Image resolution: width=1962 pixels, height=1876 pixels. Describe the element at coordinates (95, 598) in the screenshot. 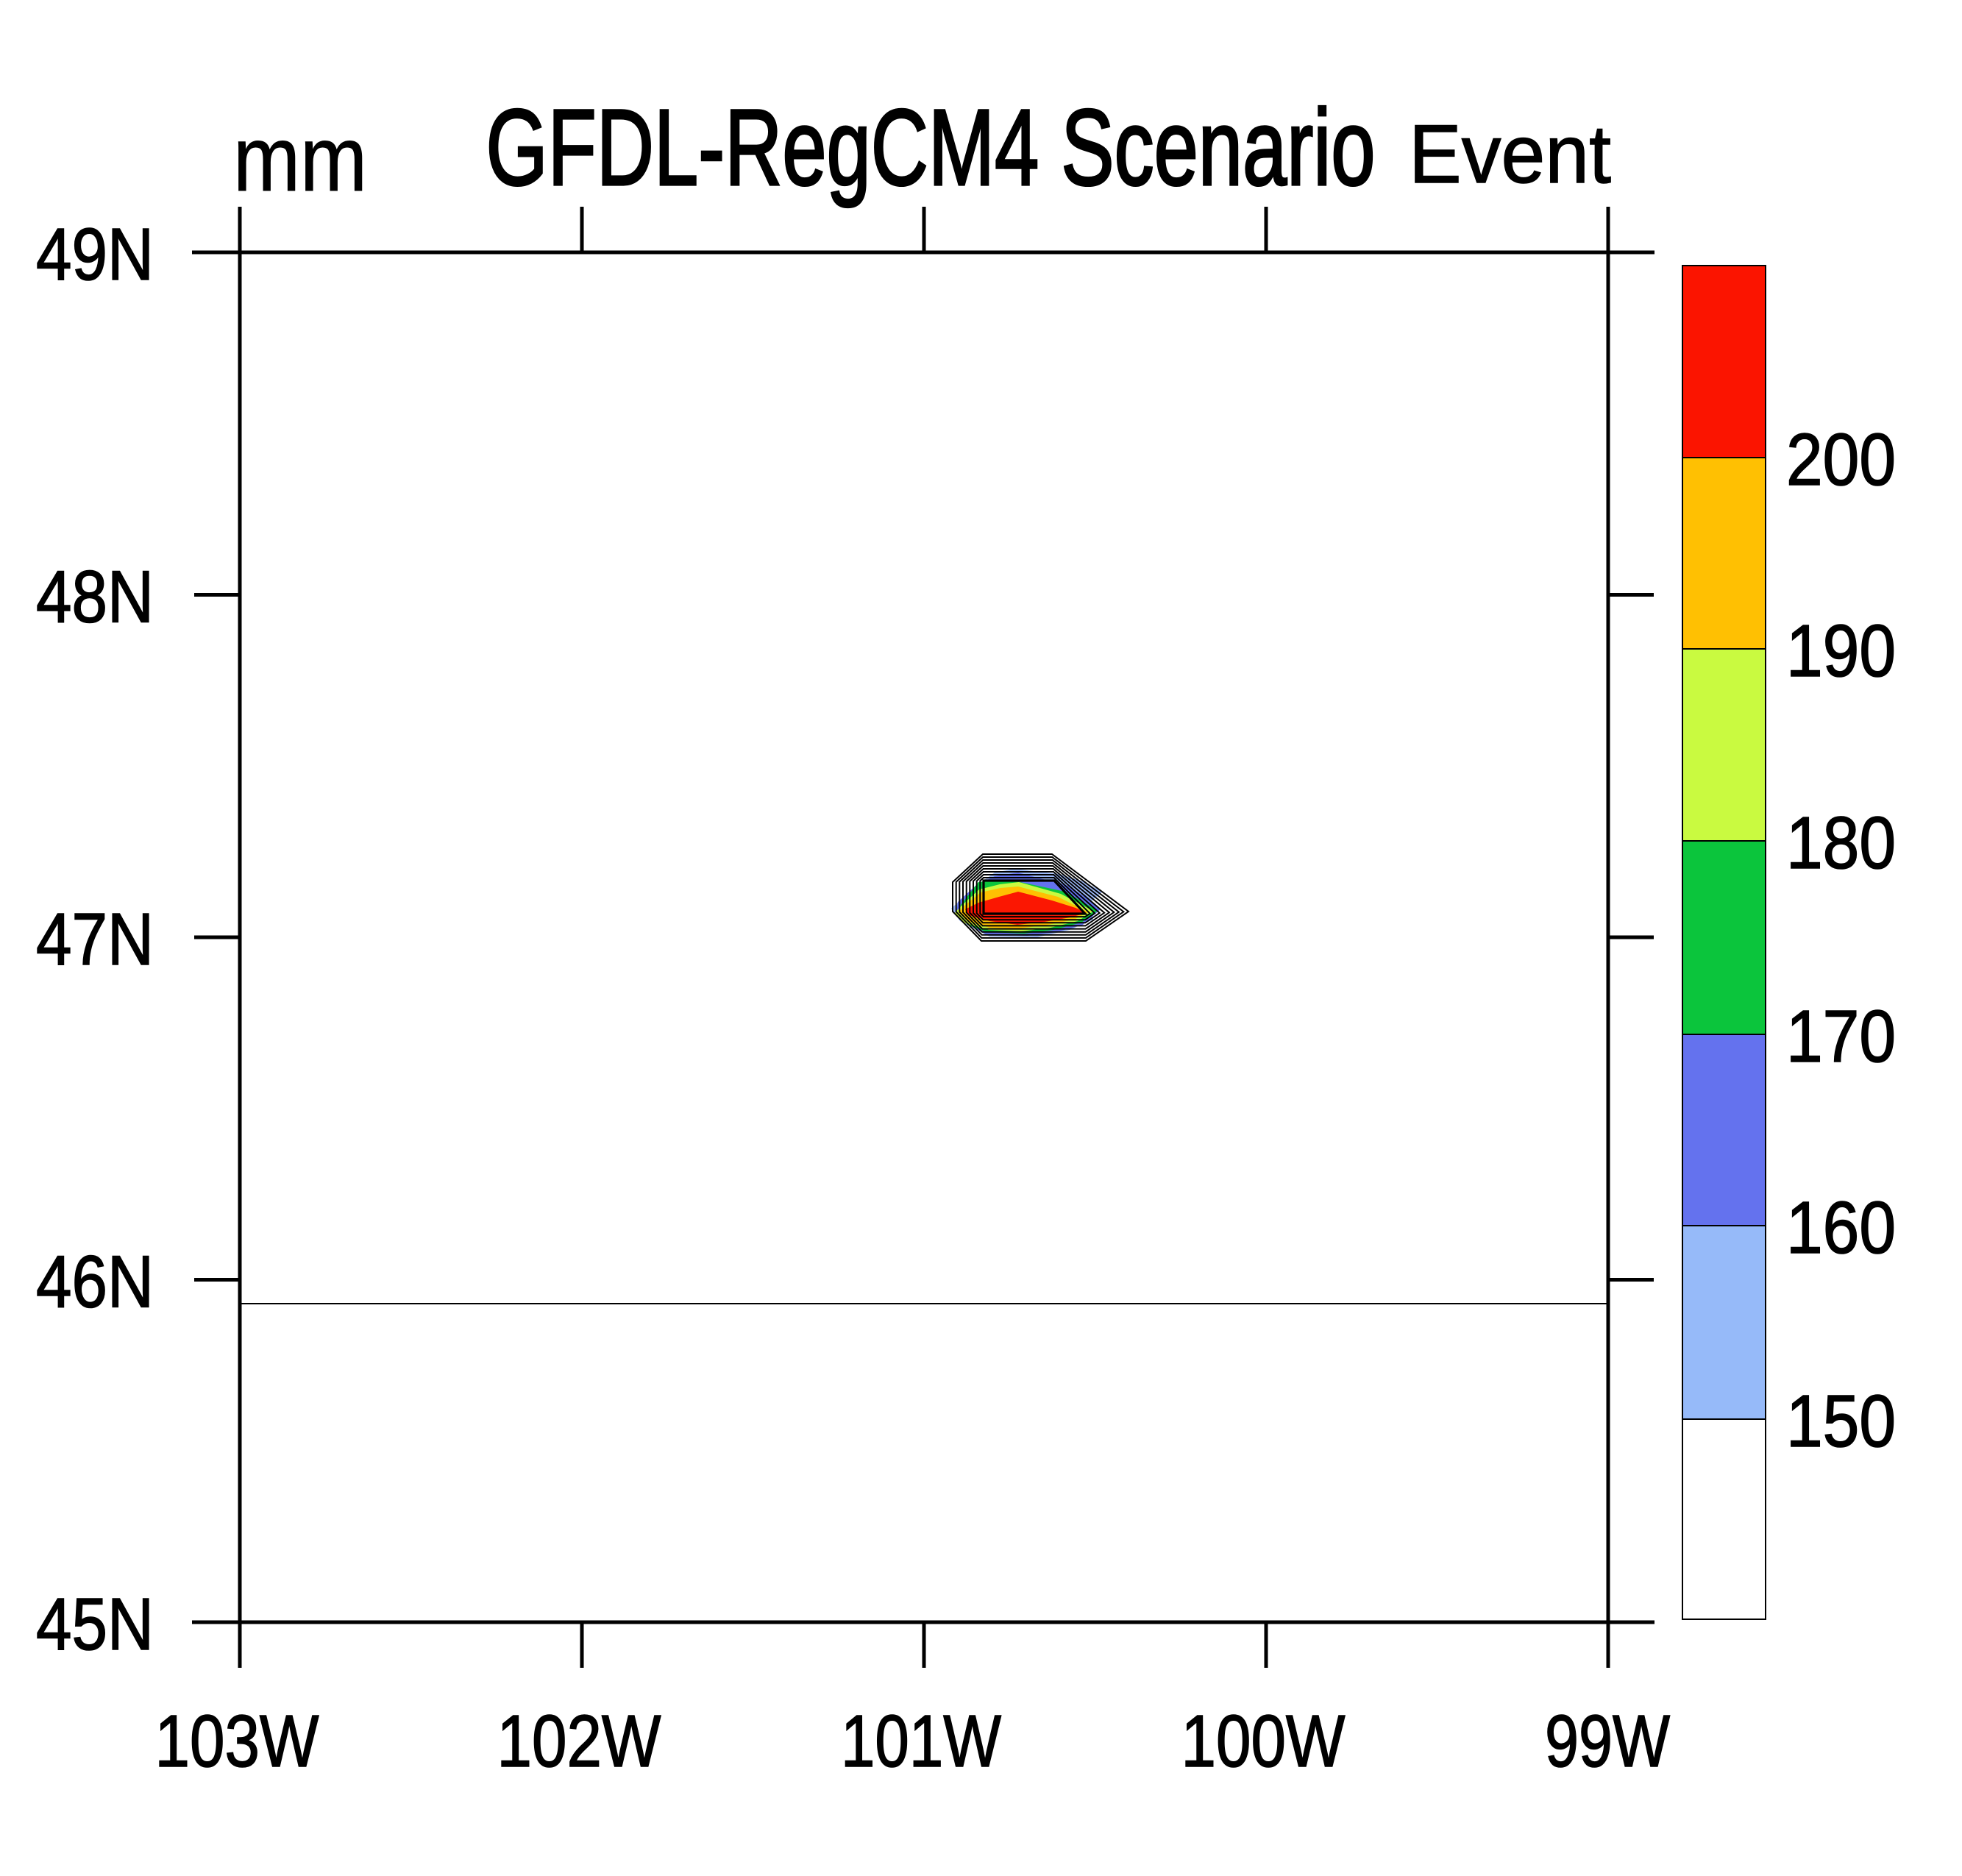

I see `svg-text: 48N` at that location.